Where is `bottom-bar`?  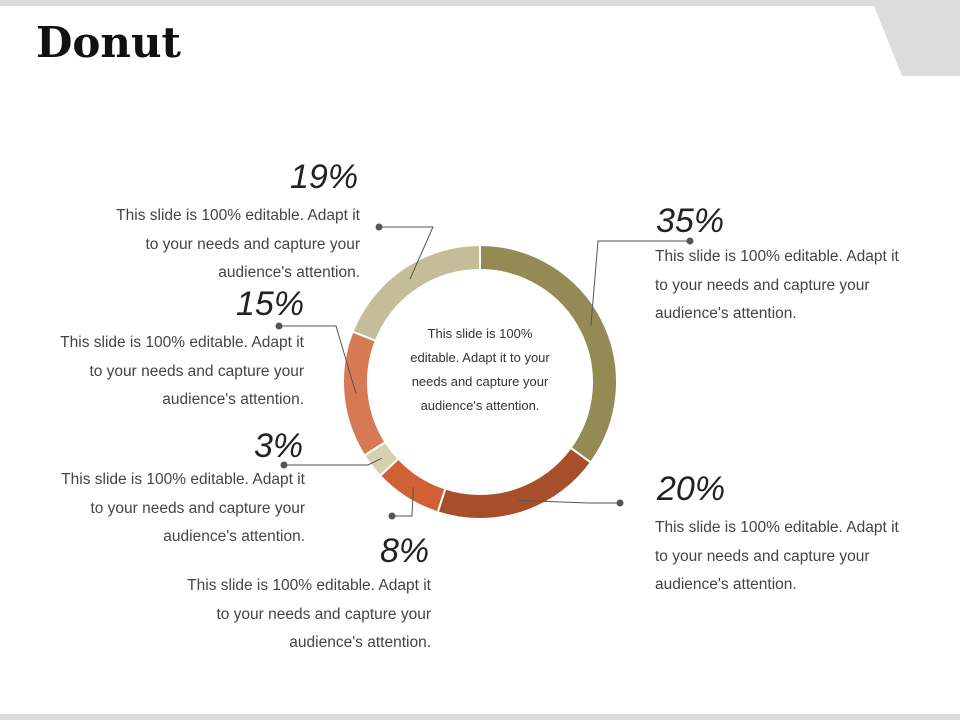
bottom-bar is located at coordinates (480, 717).